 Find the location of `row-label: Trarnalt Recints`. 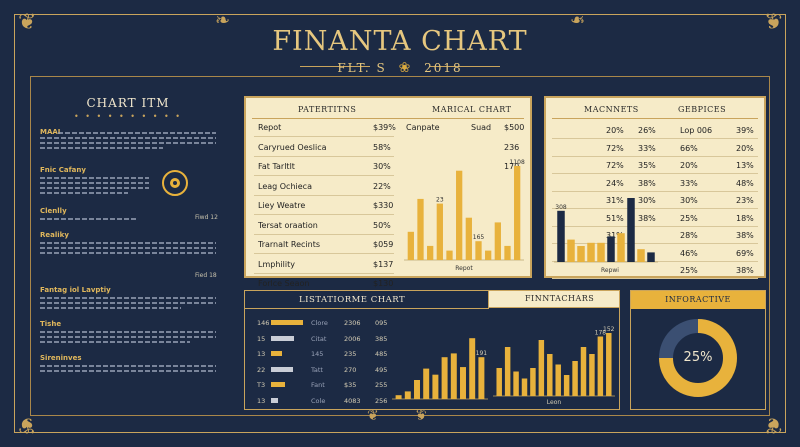

row-label: Trarnalt Recints is located at coordinates (289, 244).